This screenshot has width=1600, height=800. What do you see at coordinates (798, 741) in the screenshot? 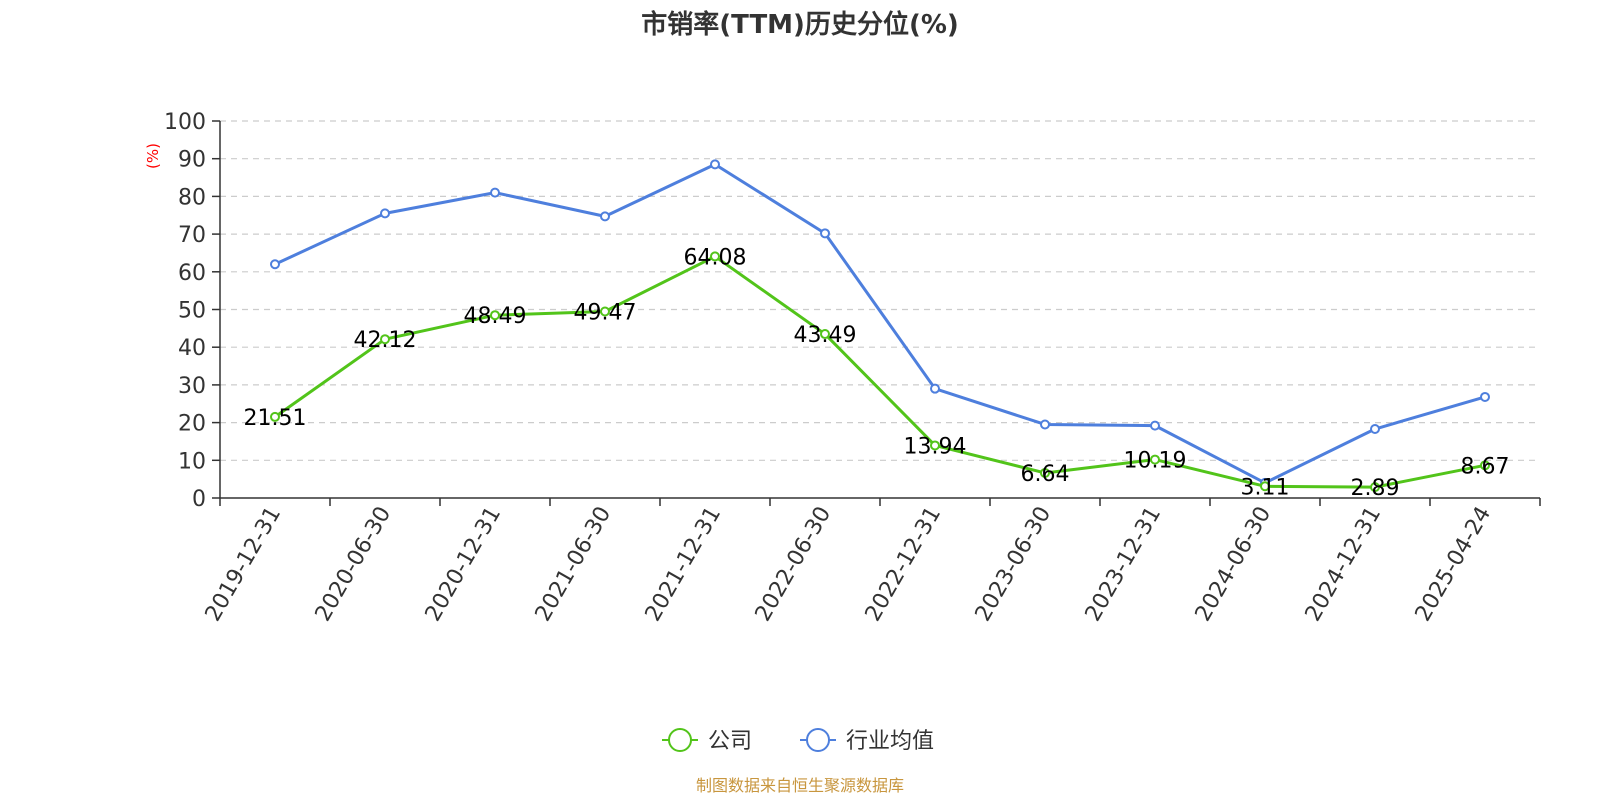
I see `legend: 公司 行业均值` at bounding box center [798, 741].